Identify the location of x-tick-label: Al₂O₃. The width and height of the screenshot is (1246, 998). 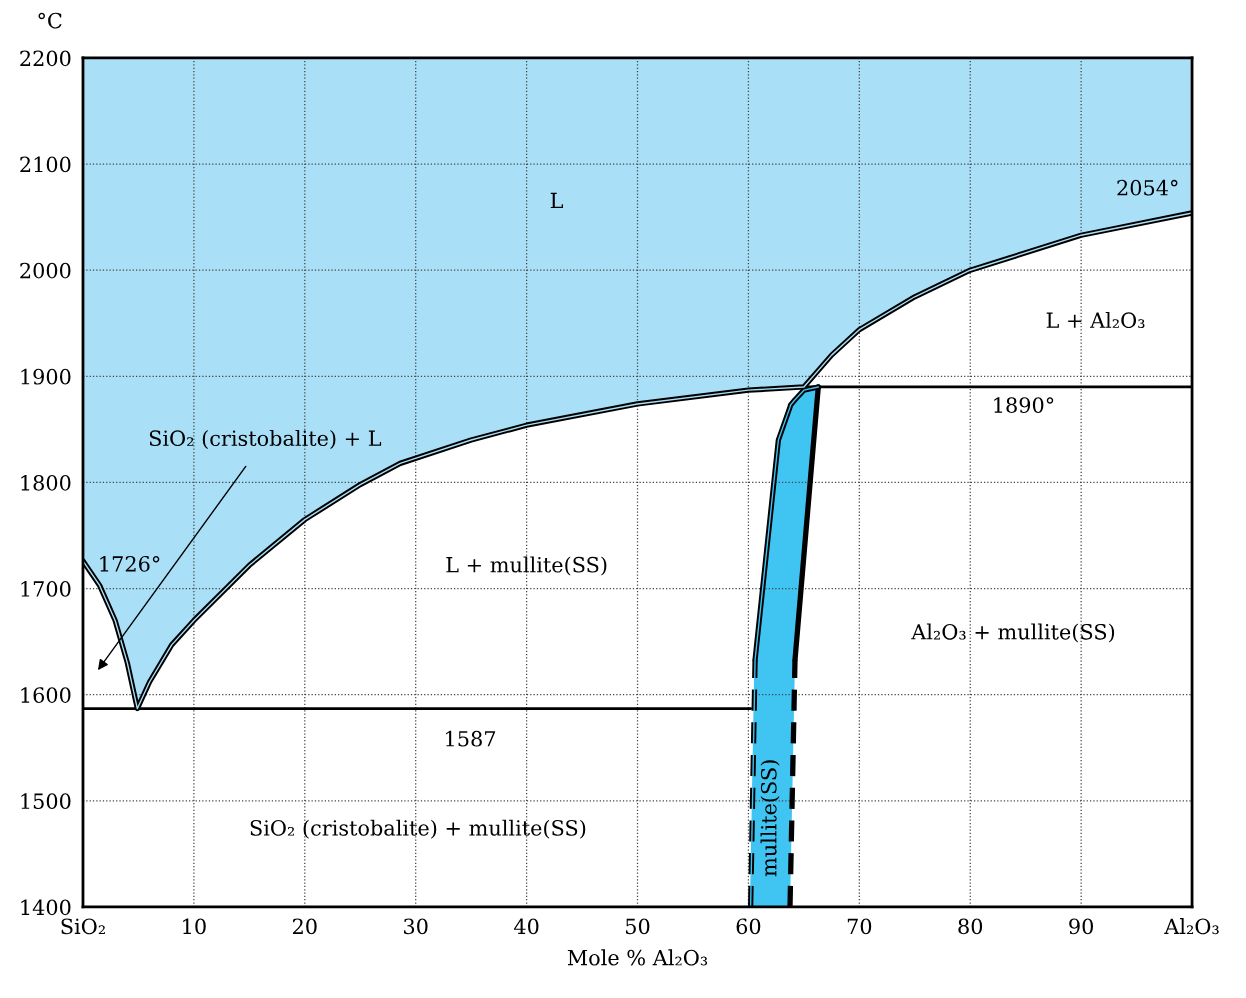
(1191, 926).